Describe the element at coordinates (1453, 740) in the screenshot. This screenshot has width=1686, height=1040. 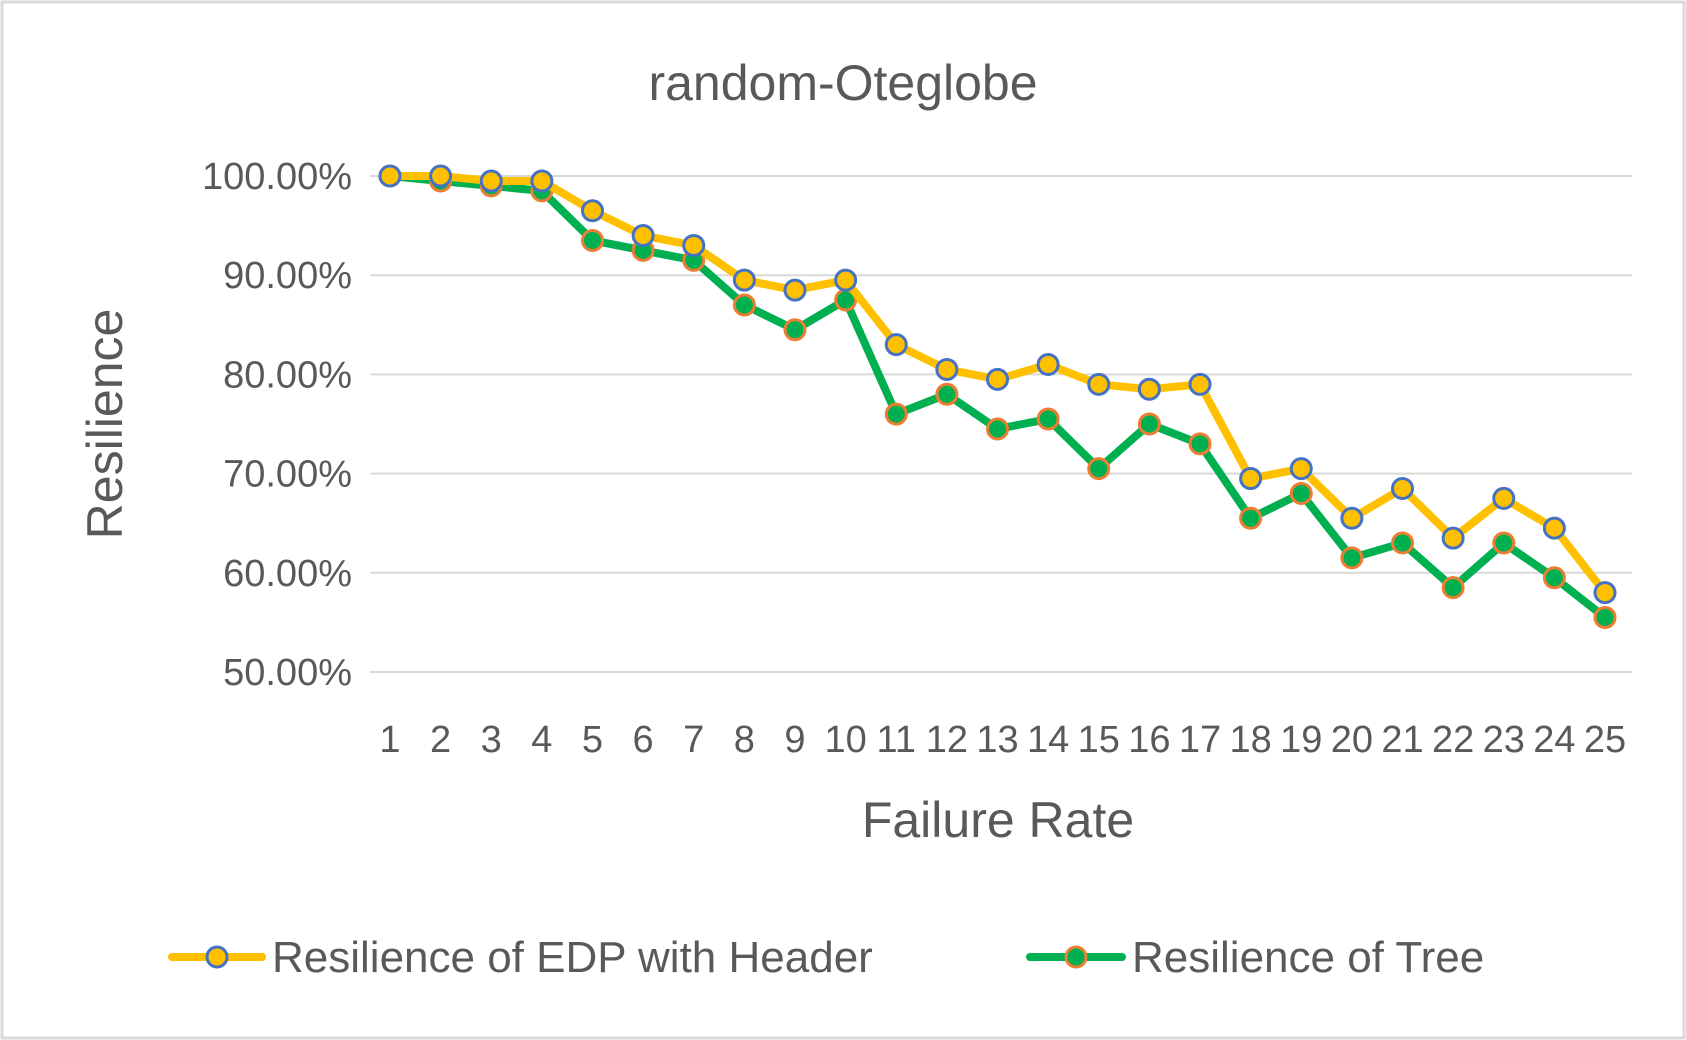
I see `x-tick-label: 22` at that location.